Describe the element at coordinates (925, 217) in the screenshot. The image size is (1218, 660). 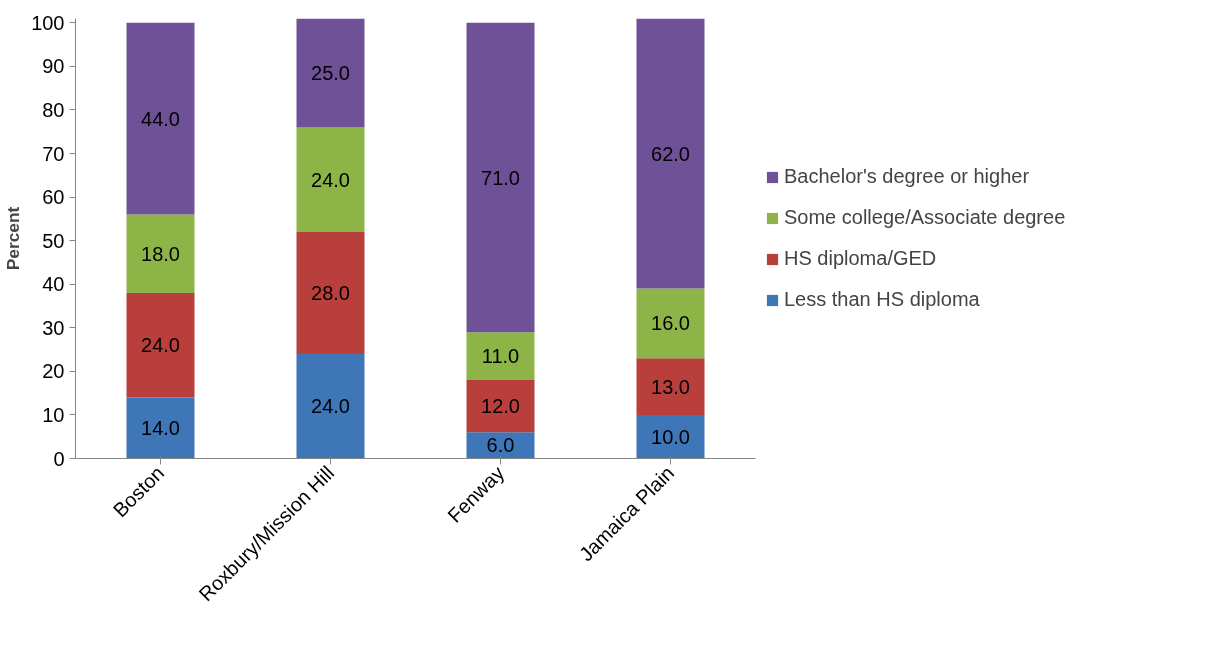
I see `legend-label: Some college/Associate degree` at that location.